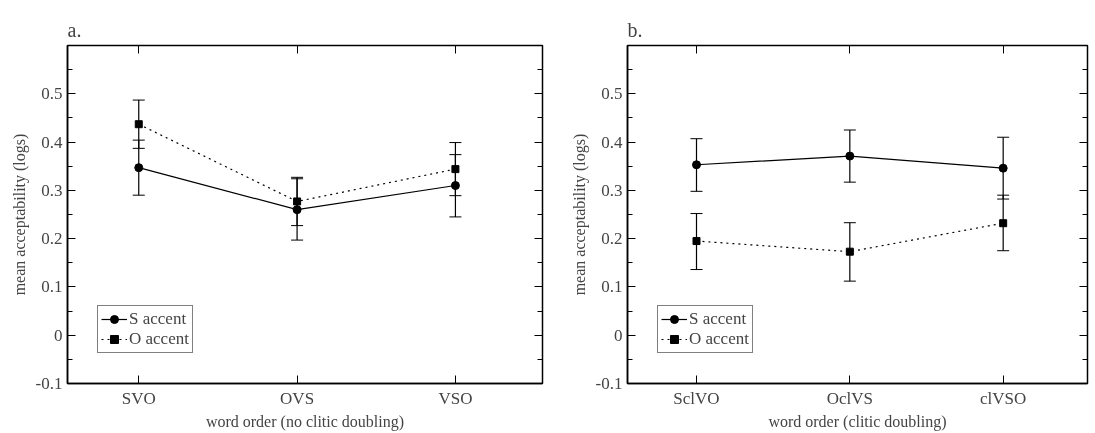 Image resolution: width=1095 pixels, height=433 pixels. Describe the element at coordinates (74, 29) in the screenshot. I see `chart-title: a.` at that location.